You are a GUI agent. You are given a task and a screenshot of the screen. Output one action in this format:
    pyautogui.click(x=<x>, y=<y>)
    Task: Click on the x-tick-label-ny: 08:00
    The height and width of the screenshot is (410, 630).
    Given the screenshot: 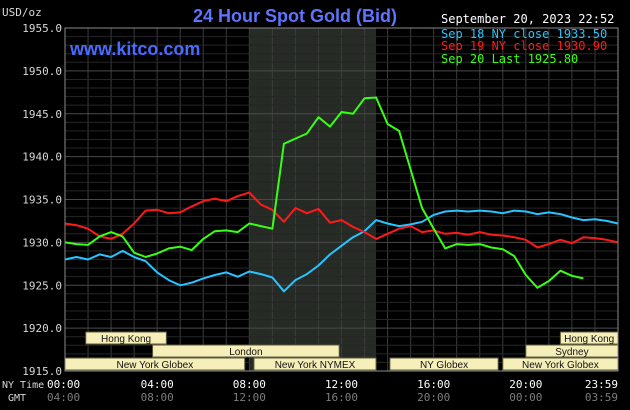 What is the action you would take?
    pyautogui.click(x=249, y=384)
    